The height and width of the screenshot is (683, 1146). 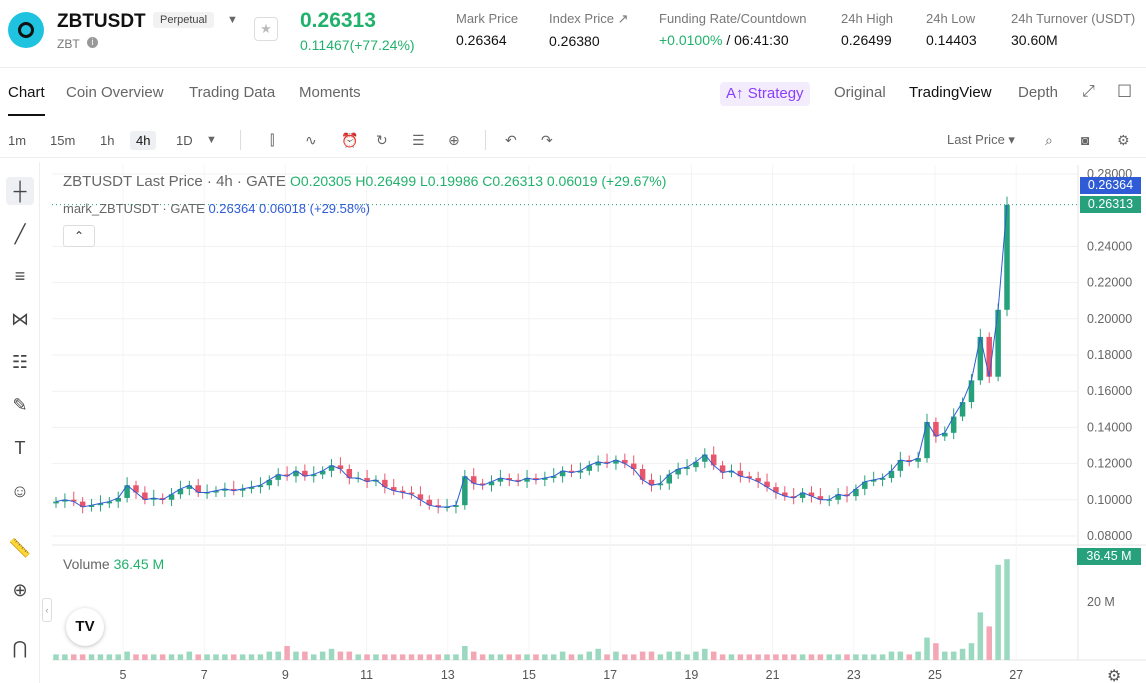 I want to click on stat-value: 0.26380, so click(x=574, y=41).